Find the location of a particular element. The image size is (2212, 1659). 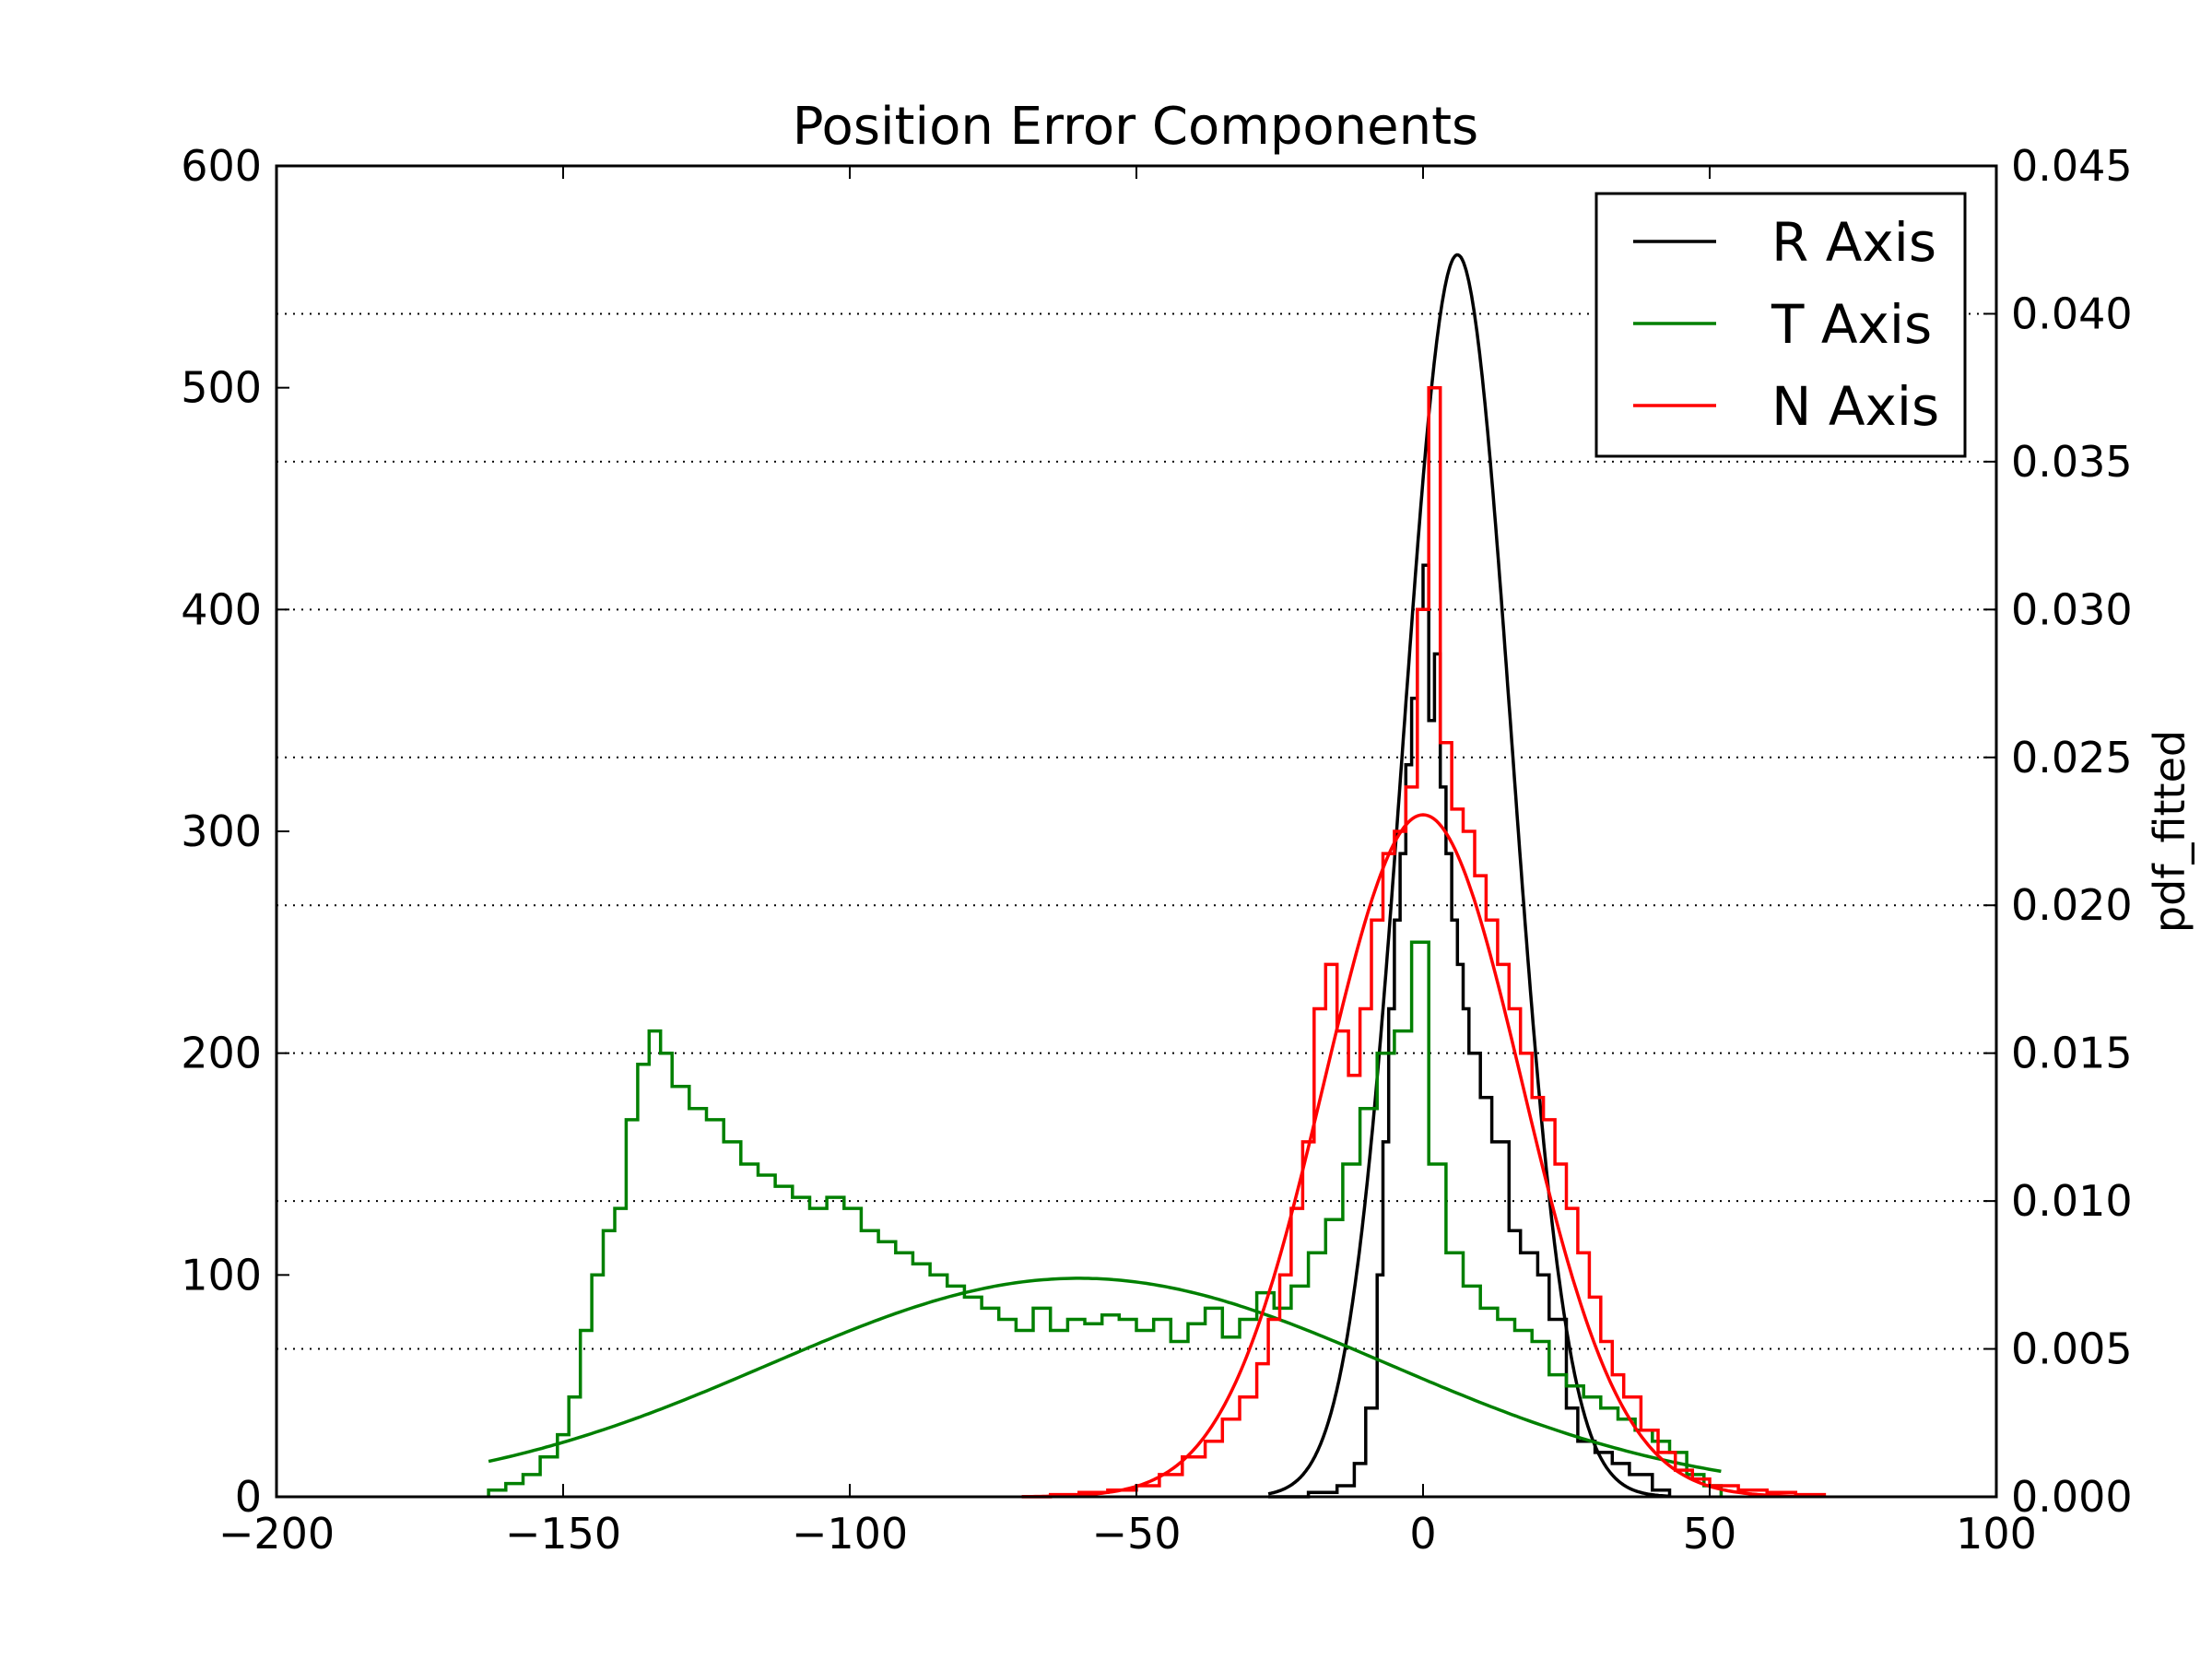

y-tick-label-left: 300 is located at coordinates (221, 831).